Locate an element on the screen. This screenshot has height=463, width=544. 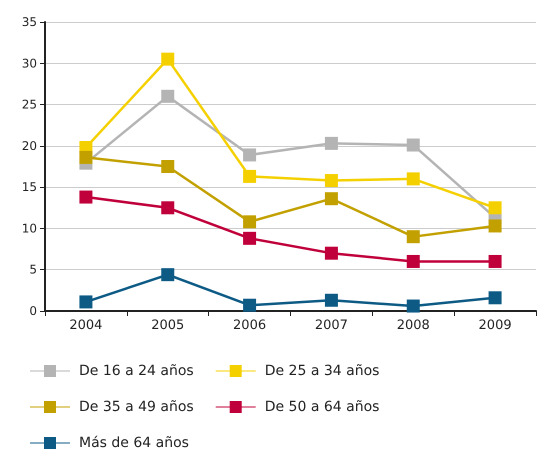
x-tick-label: 2005 is located at coordinates (167, 325).